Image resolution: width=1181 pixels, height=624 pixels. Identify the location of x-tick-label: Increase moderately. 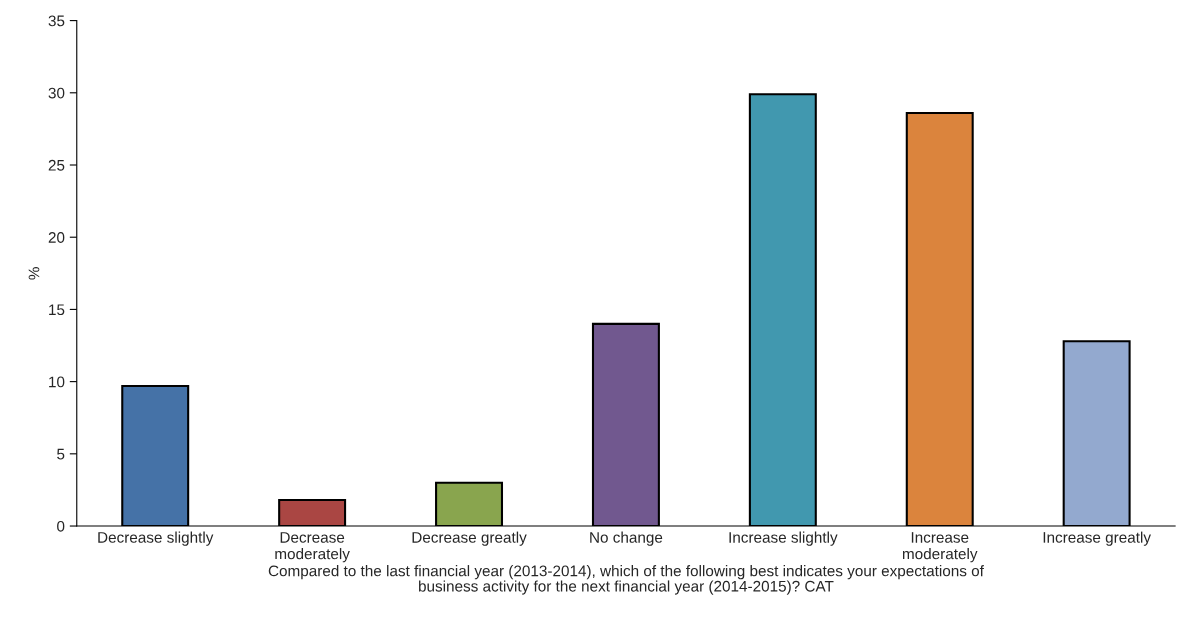
(940, 547).